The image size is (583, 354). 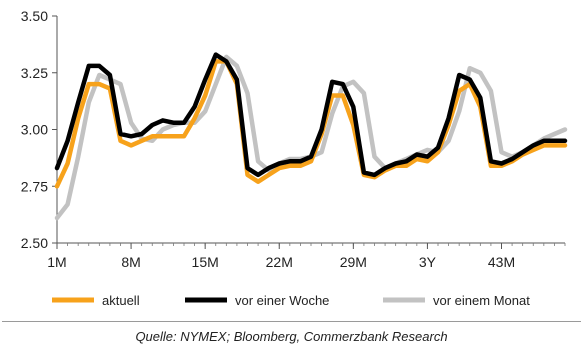 What do you see at coordinates (428, 262) in the screenshot?
I see `x-tick-label: 3Y` at bounding box center [428, 262].